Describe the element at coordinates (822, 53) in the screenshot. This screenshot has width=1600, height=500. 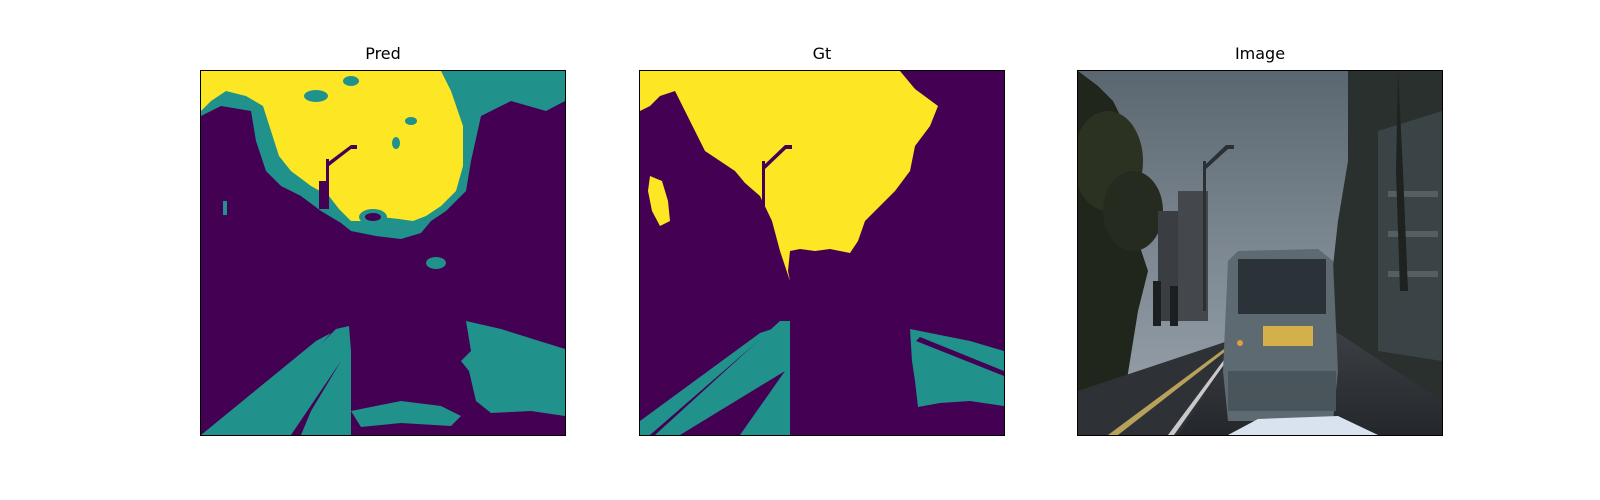
I see `gt-title: Gt` at that location.